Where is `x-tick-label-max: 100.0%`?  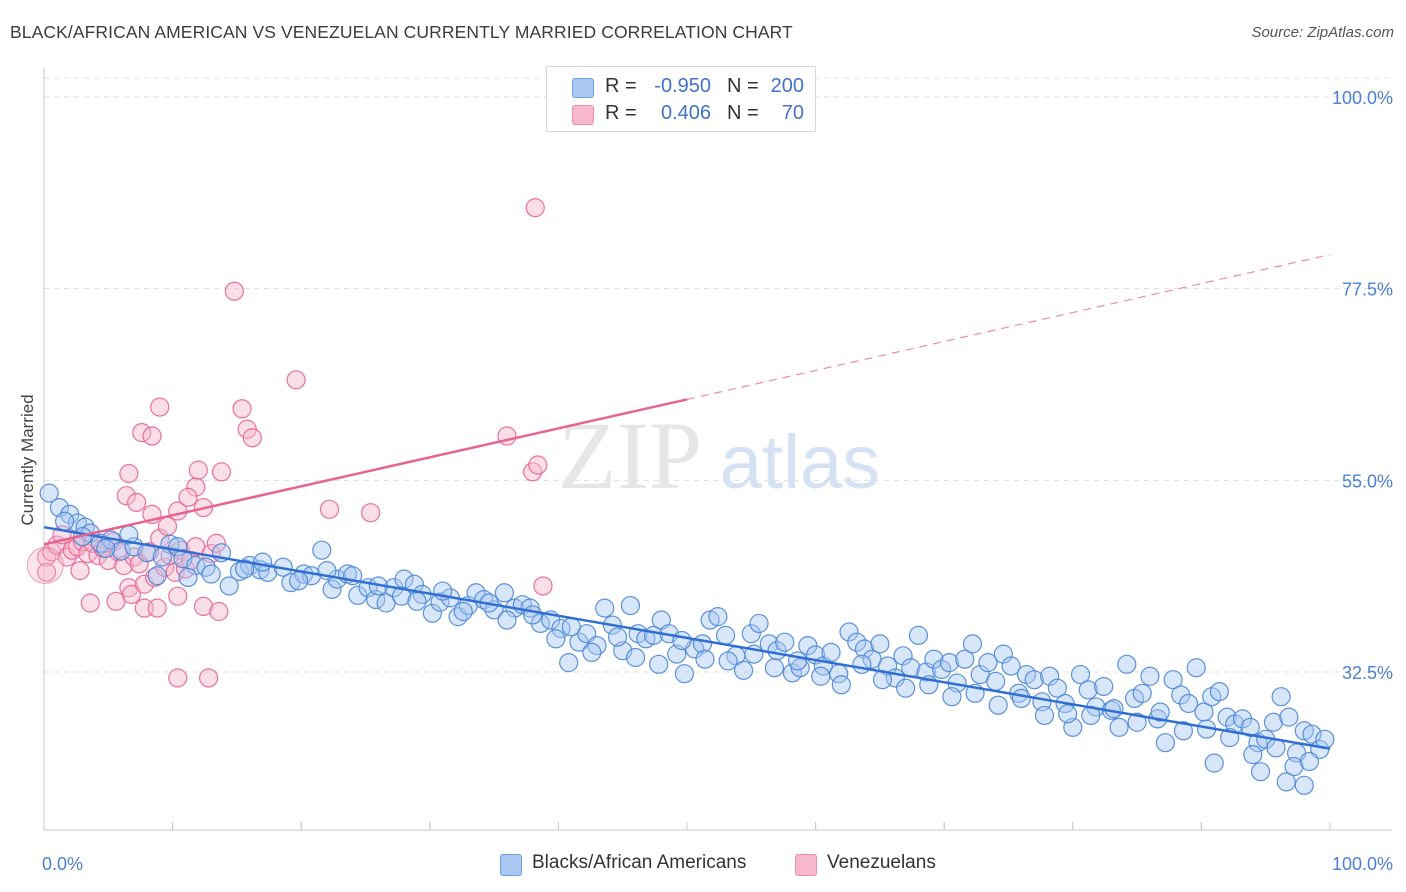 x-tick-label-max: 100.0% is located at coordinates (1362, 864).